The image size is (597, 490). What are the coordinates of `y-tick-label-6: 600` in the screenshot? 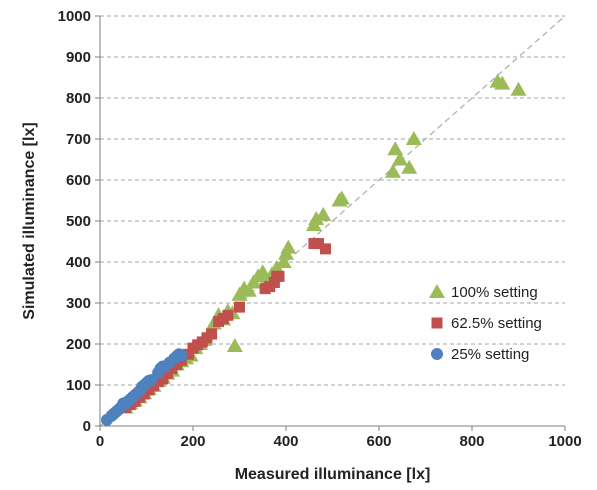 It's located at (78, 180).